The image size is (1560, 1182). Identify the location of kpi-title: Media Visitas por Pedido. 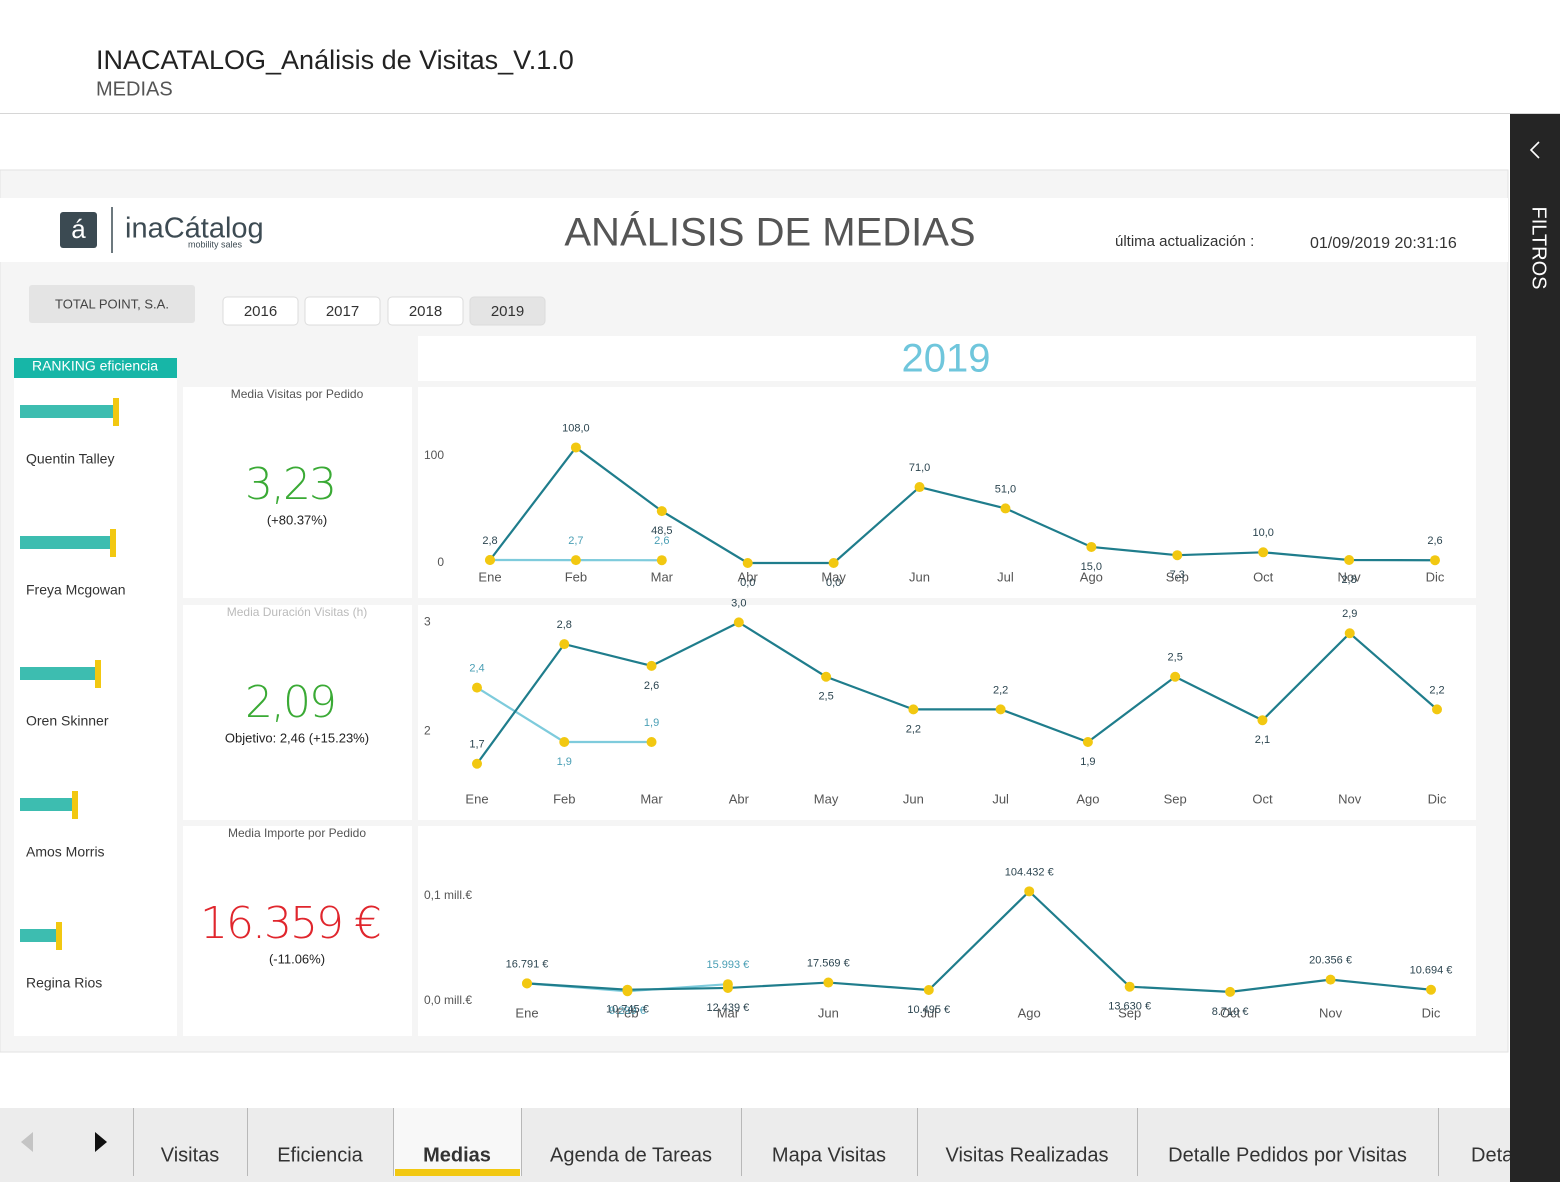
(297, 394).